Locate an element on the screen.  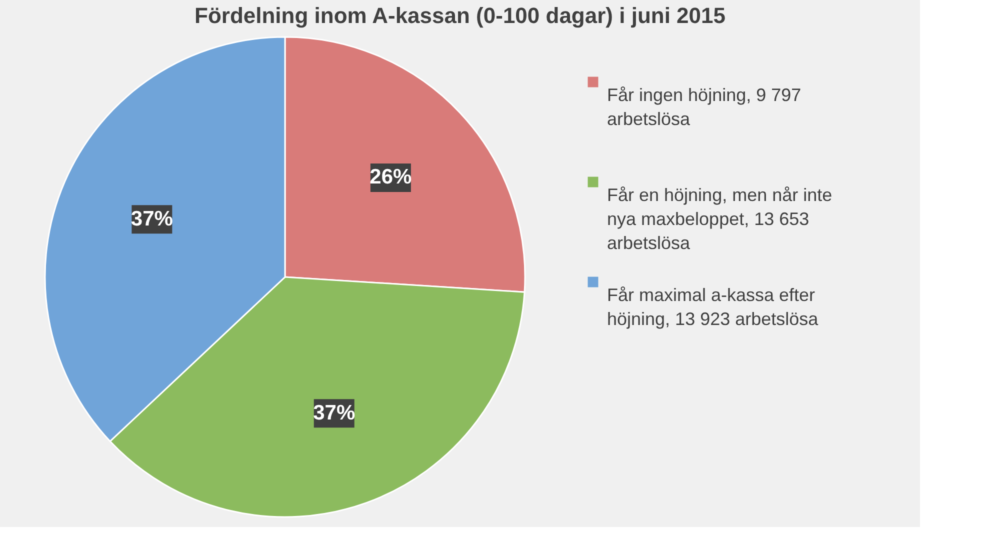
chart-title: Fördelning inom A-kassan (0-100 dagar) i juni 2015 is located at coordinates (460, 15).